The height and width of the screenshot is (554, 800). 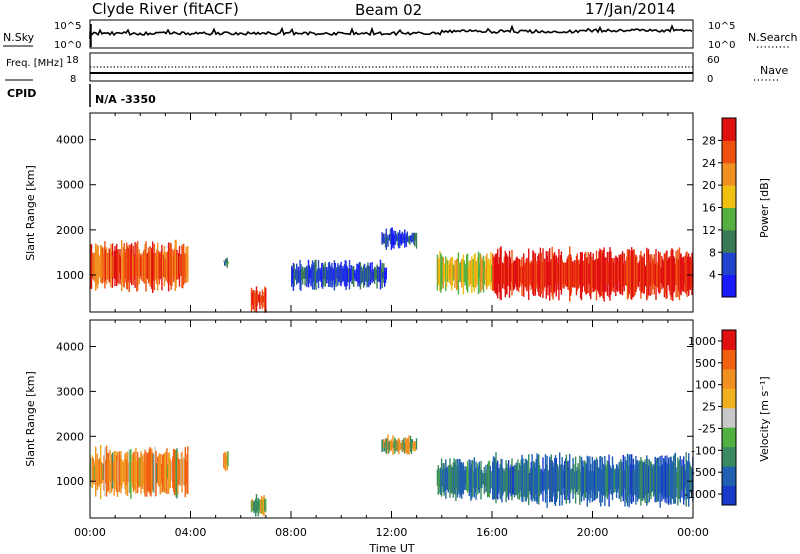 I want to click on colorbar-tick-label: 100, so click(x=705, y=385).